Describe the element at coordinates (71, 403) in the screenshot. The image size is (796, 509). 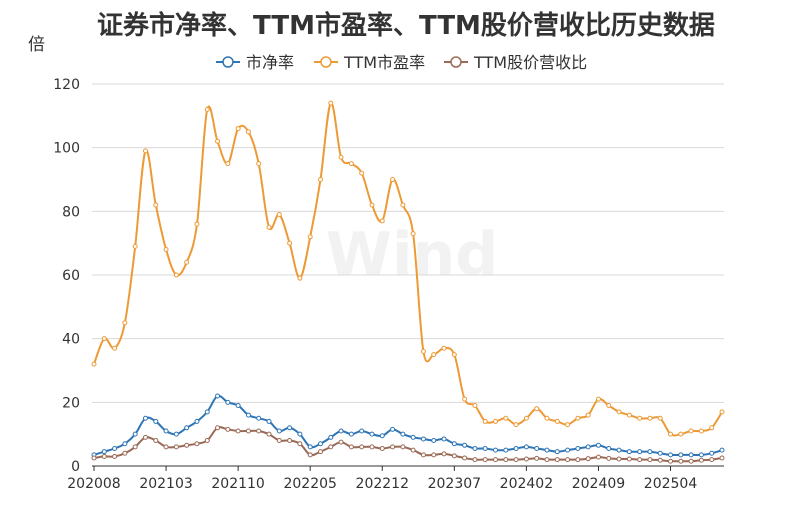
I see `y-tick-label: 20` at that location.